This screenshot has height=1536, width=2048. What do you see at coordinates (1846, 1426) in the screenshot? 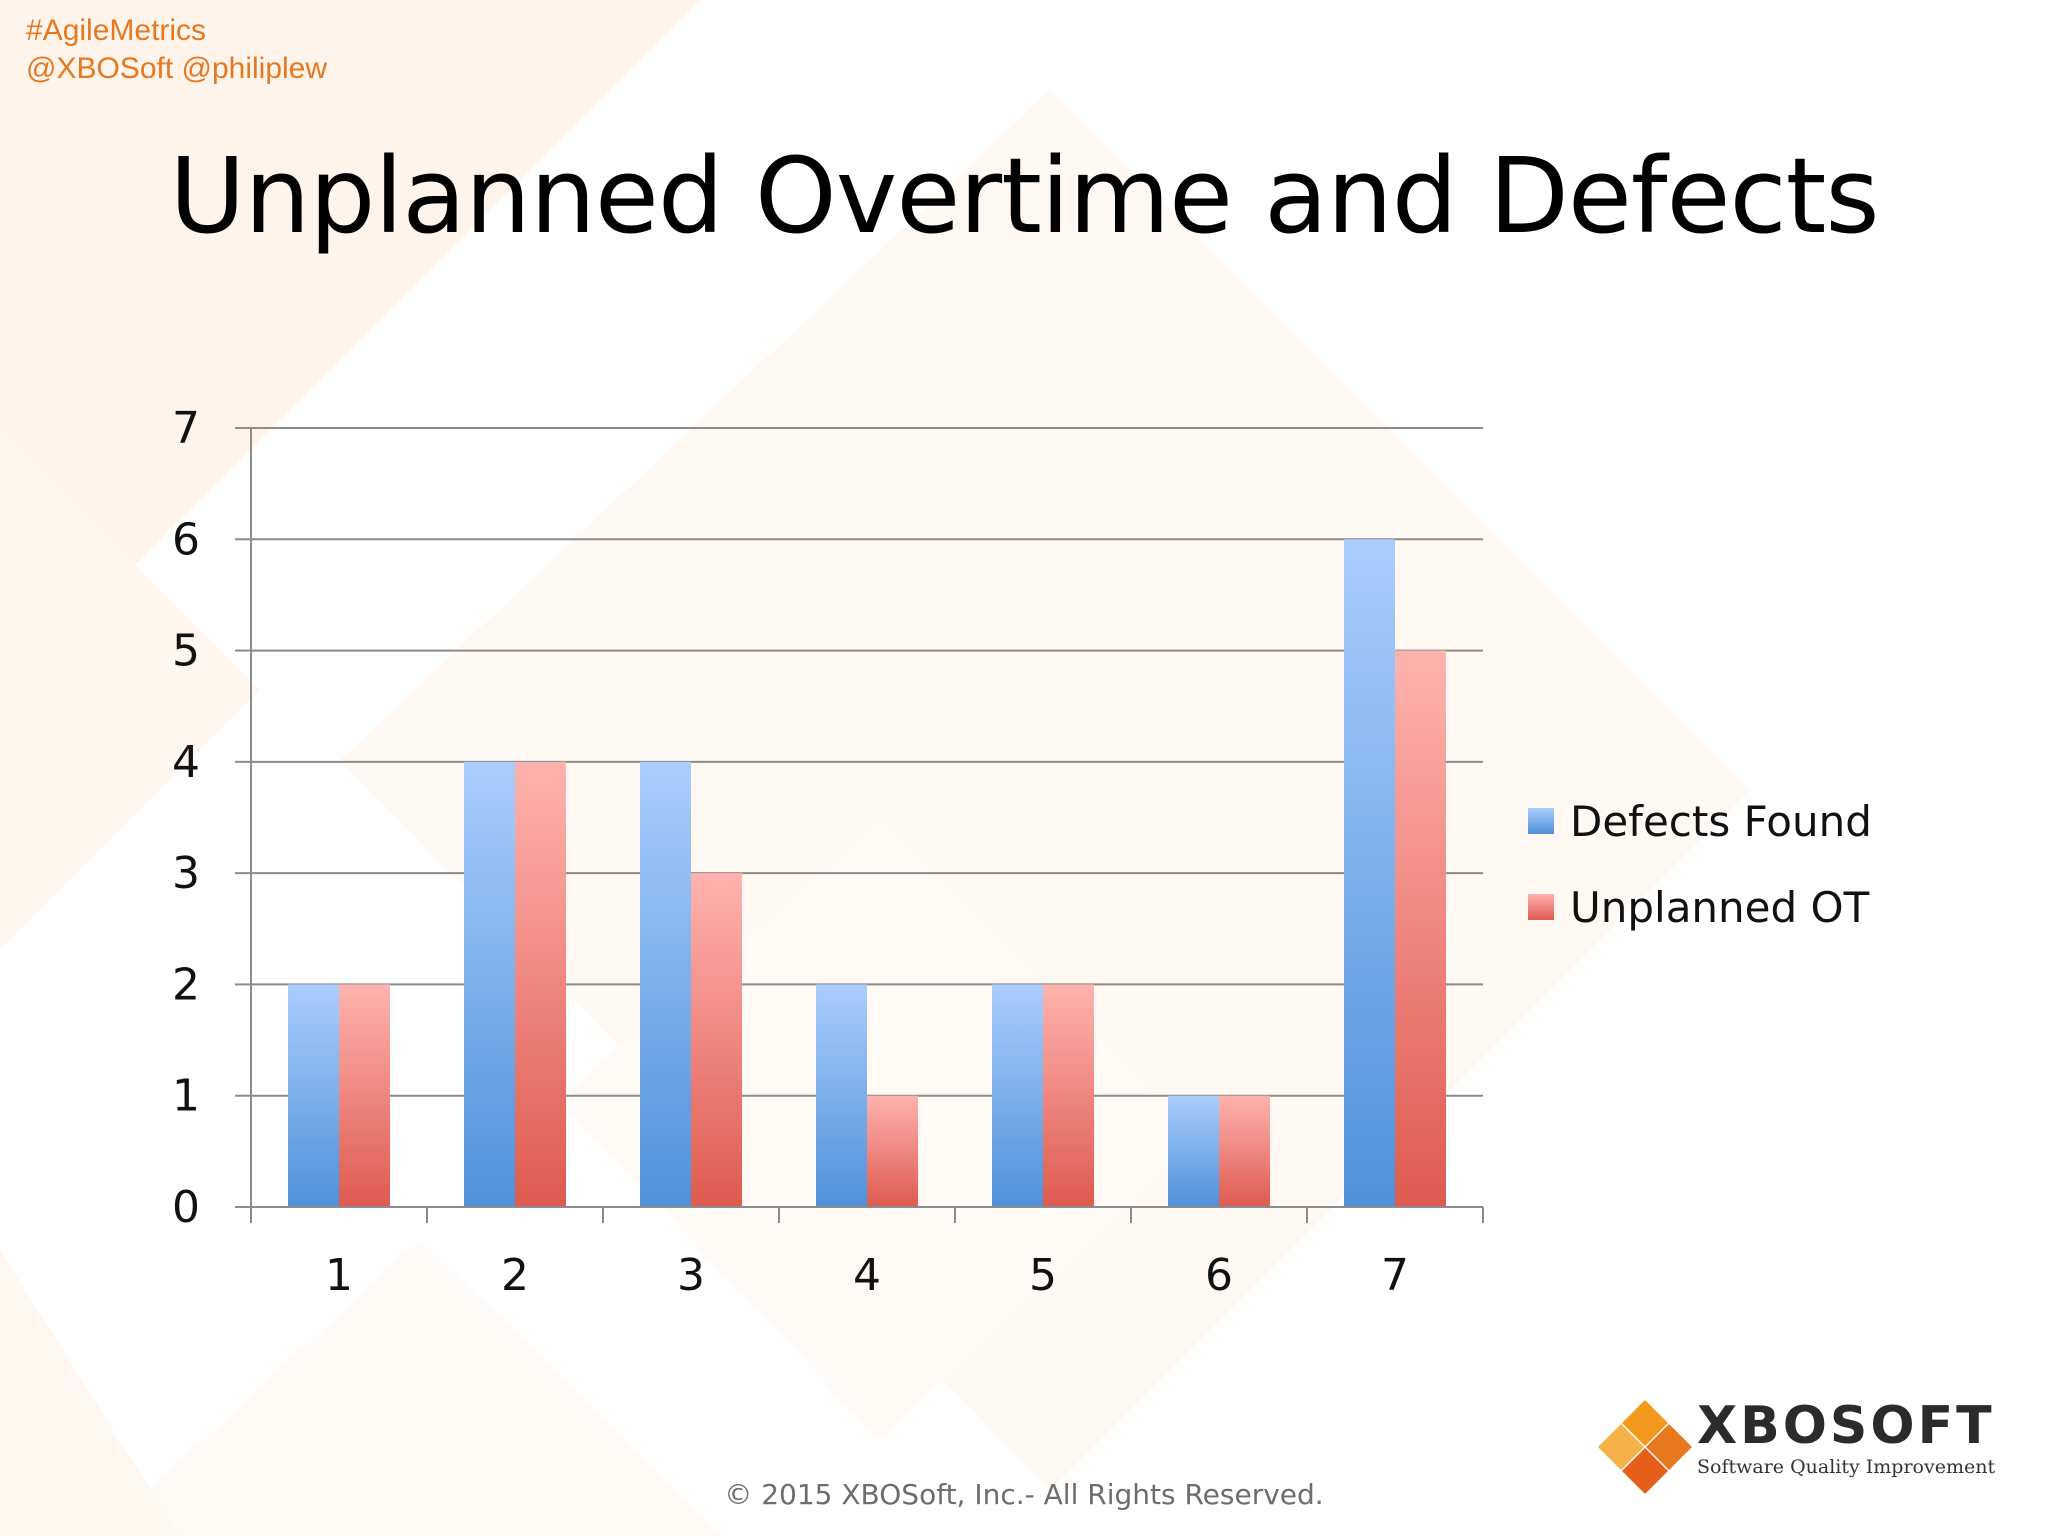
I see `logo-name: XBOSOFT` at bounding box center [1846, 1426].